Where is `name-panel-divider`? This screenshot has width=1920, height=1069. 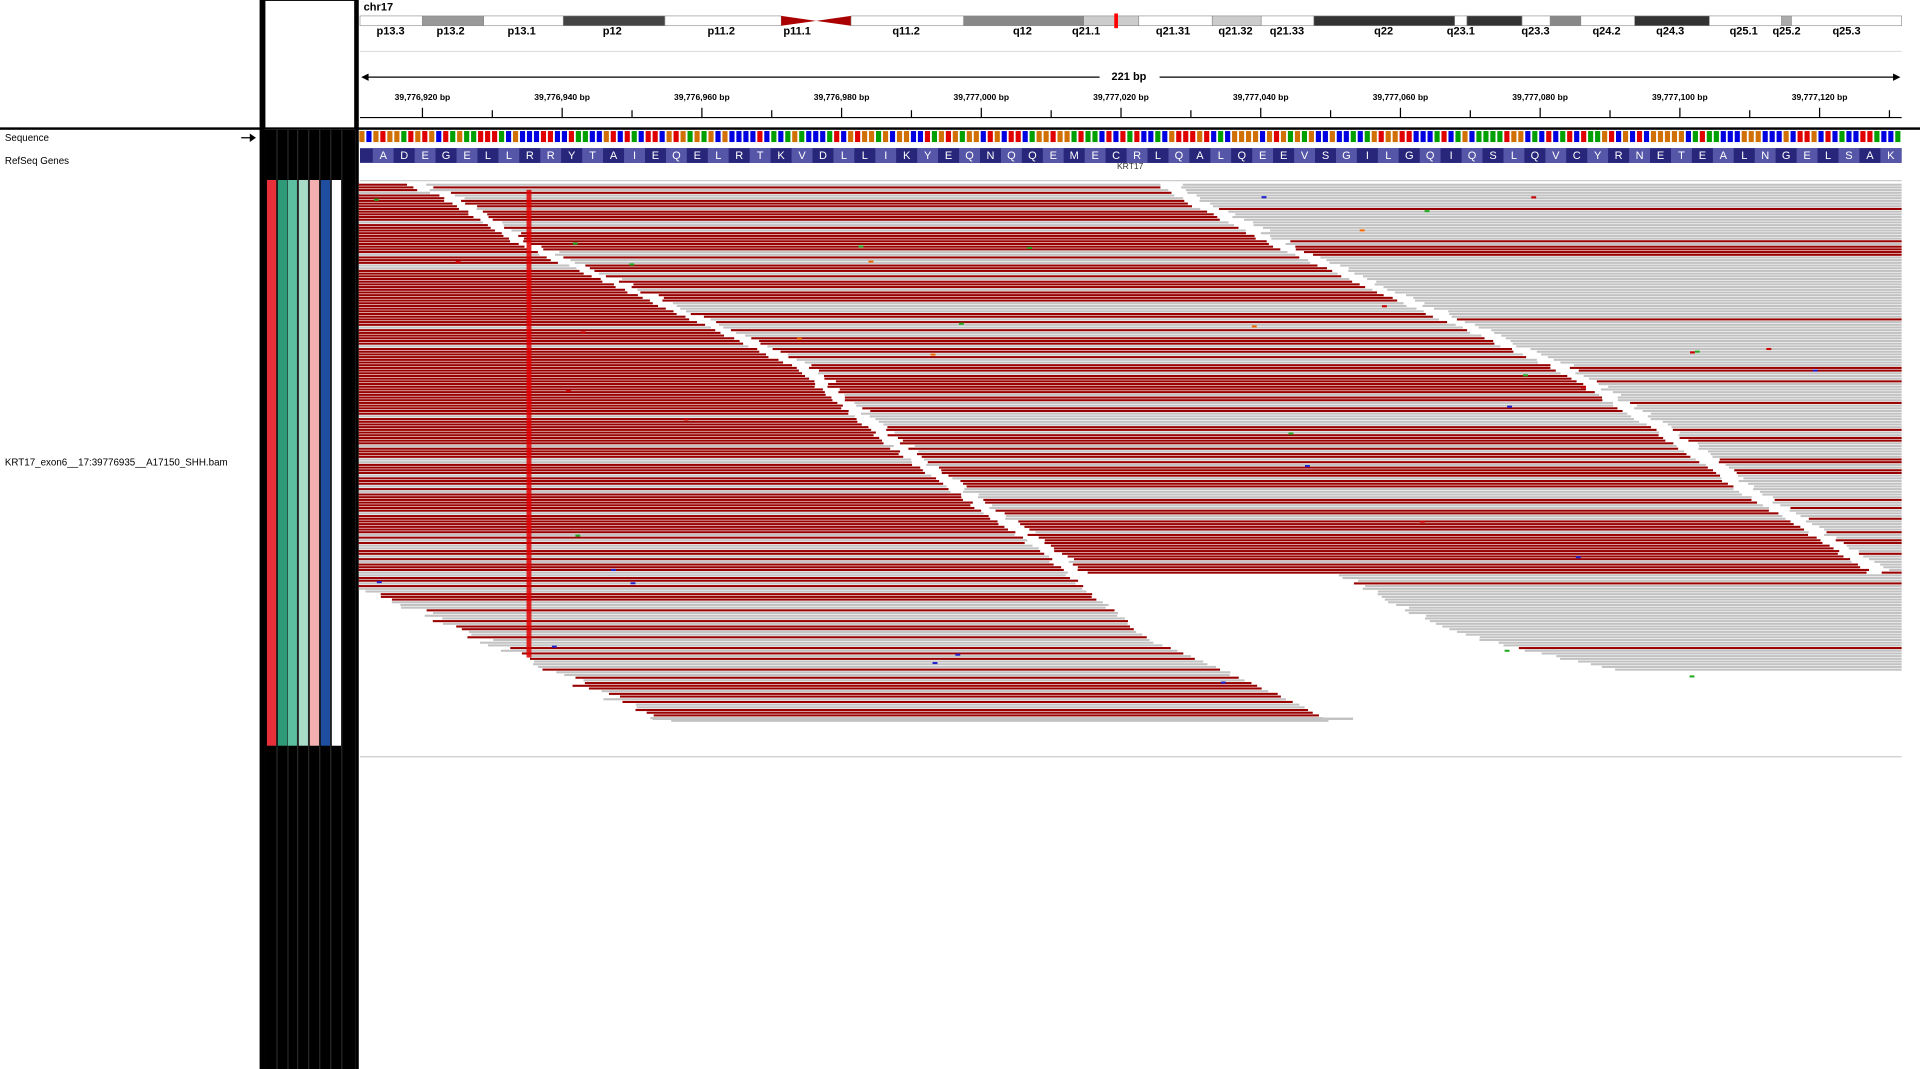
name-panel-divider is located at coordinates (262, 534).